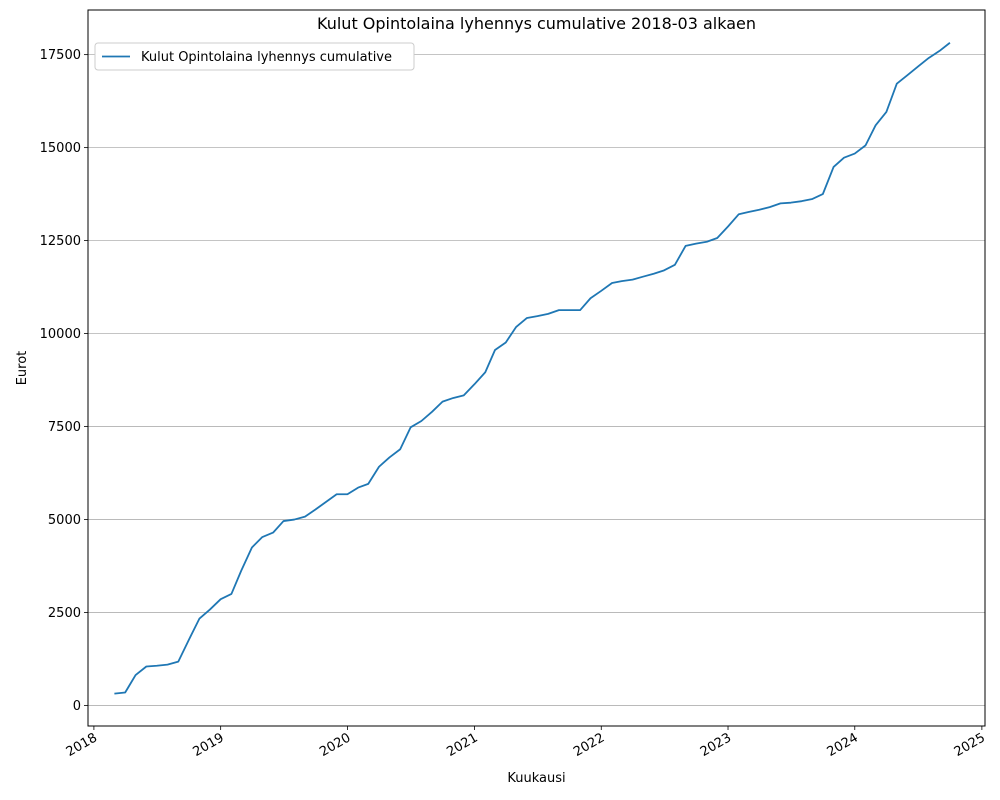 The image size is (1000, 800). I want to click on legend-label: Kulut Opintolaina lyhennys cumulative, so click(266, 57).